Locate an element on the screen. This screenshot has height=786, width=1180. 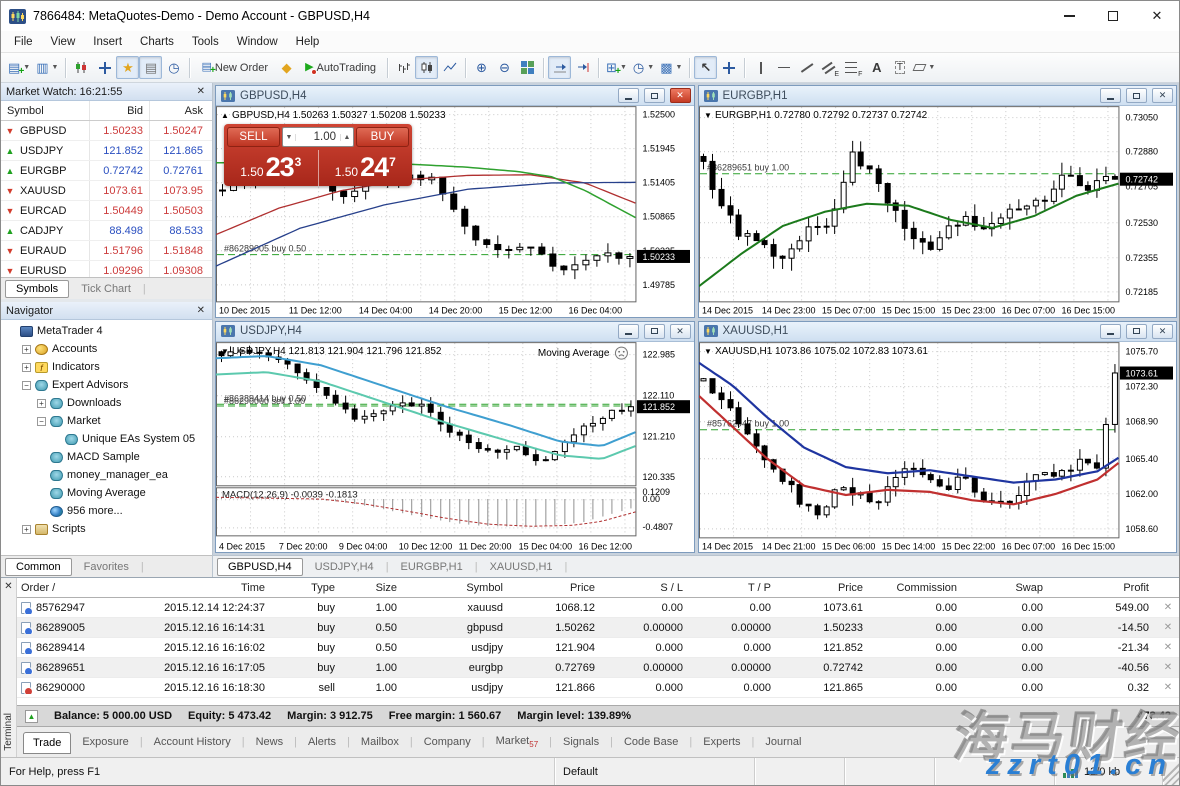
chart-shift-button is located at coordinates (582, 67).